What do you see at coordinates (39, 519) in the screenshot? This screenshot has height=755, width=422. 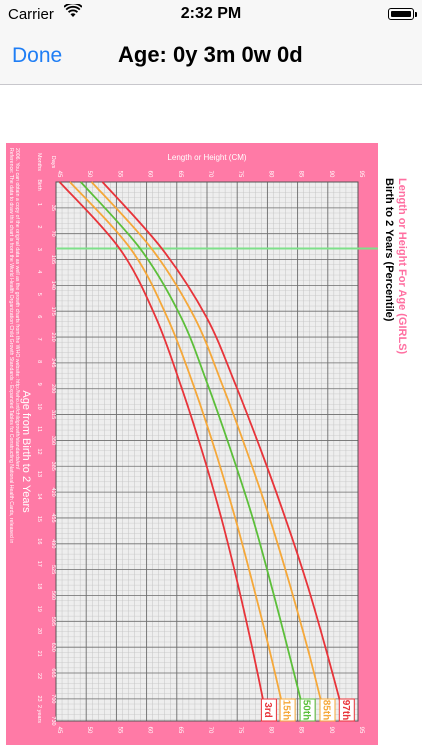 I see `month-tick-label: 15` at bounding box center [39, 519].